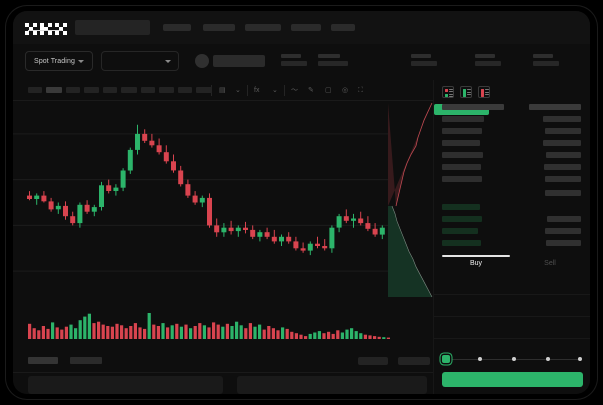 The image size is (603, 405). I want to click on order-entry-form, so click(512, 322).